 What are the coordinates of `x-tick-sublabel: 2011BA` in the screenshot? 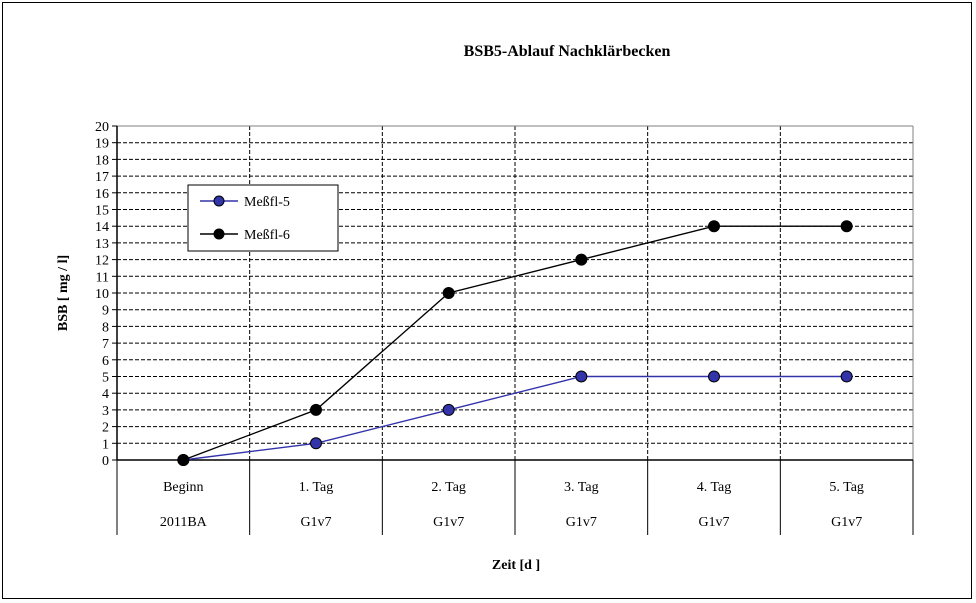 It's located at (184, 522).